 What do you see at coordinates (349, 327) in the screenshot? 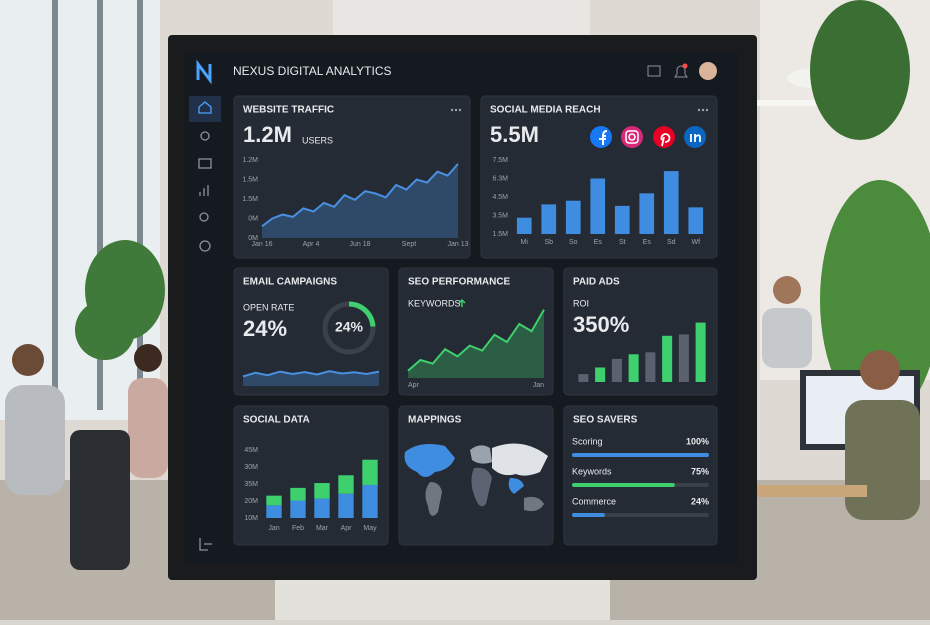
I see `ring-label: 24%` at bounding box center [349, 327].